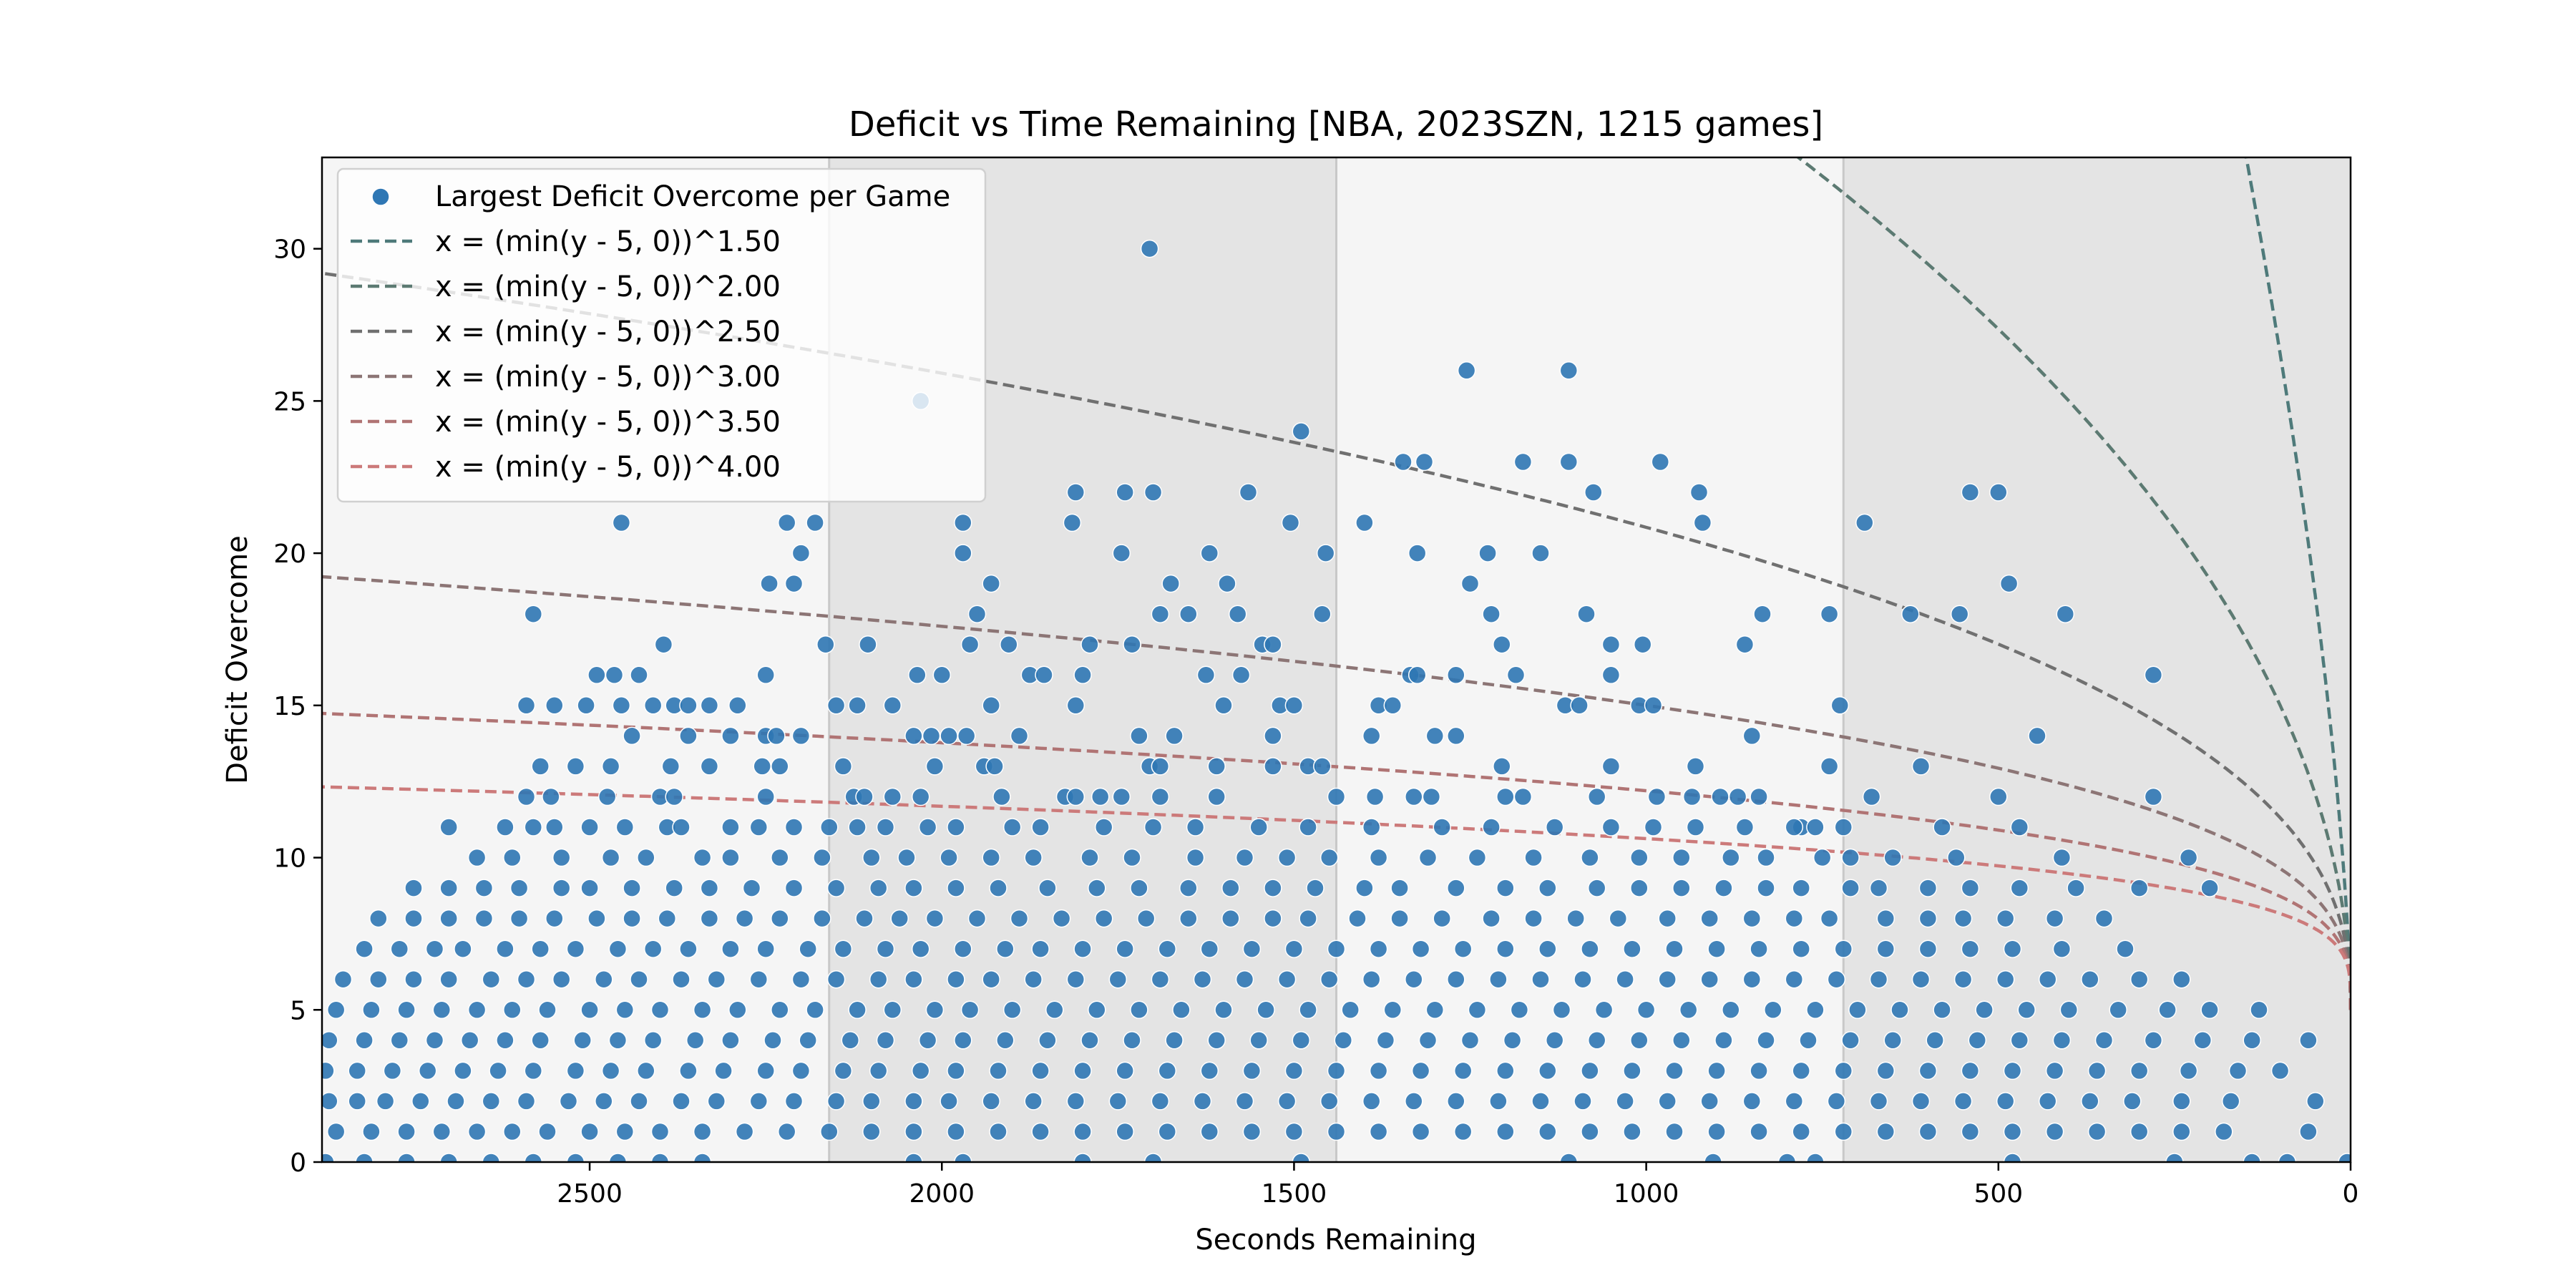  I want to click on x-tick-label: 1000, so click(1646, 1194).